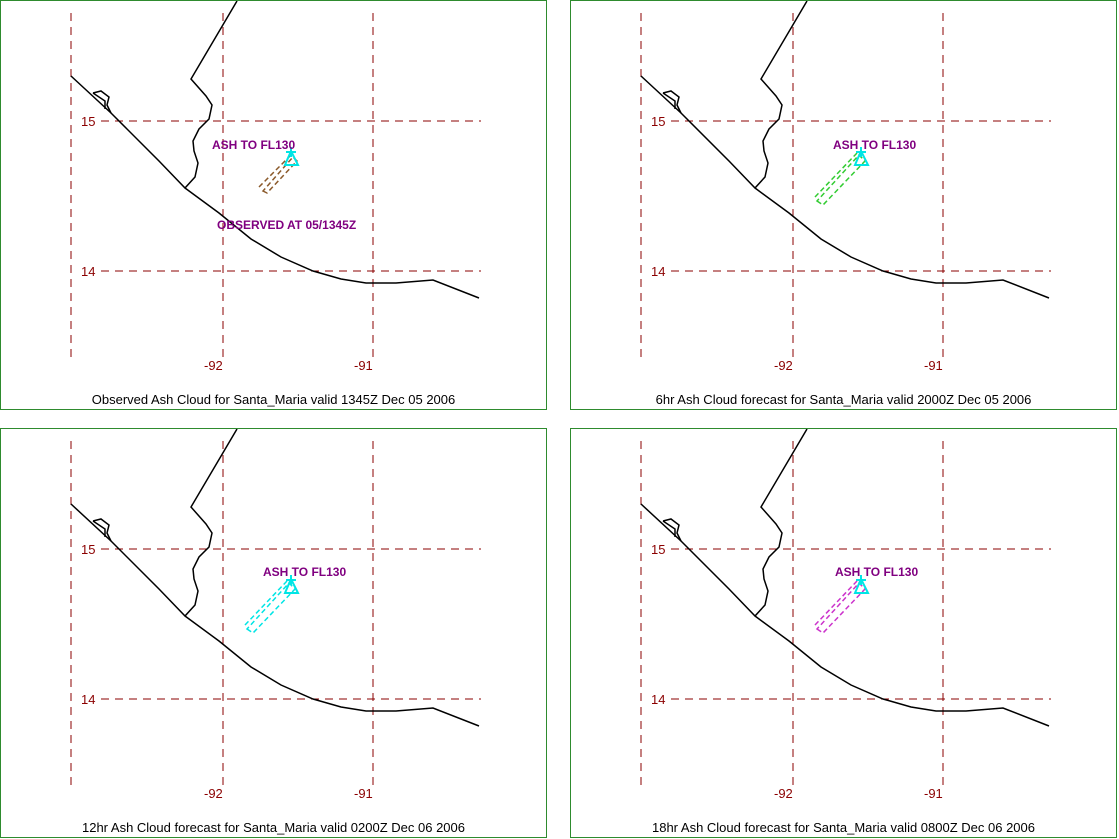  Describe the element at coordinates (286, 225) in the screenshot. I see `observed-time-label: OBSERVED AT 05/1345Z` at that location.